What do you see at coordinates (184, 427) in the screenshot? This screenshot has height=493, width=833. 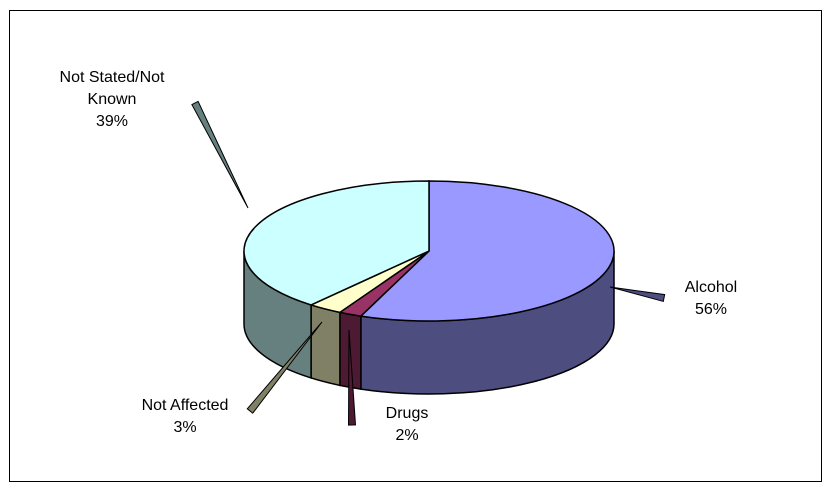 I see `label-value-not-affected: 3%` at bounding box center [184, 427].